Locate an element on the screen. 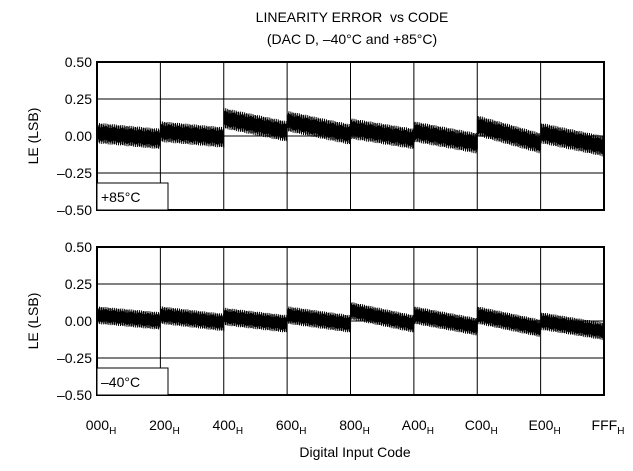 The image size is (633, 471). x-tick-label: FFFH is located at coordinates (608, 427).